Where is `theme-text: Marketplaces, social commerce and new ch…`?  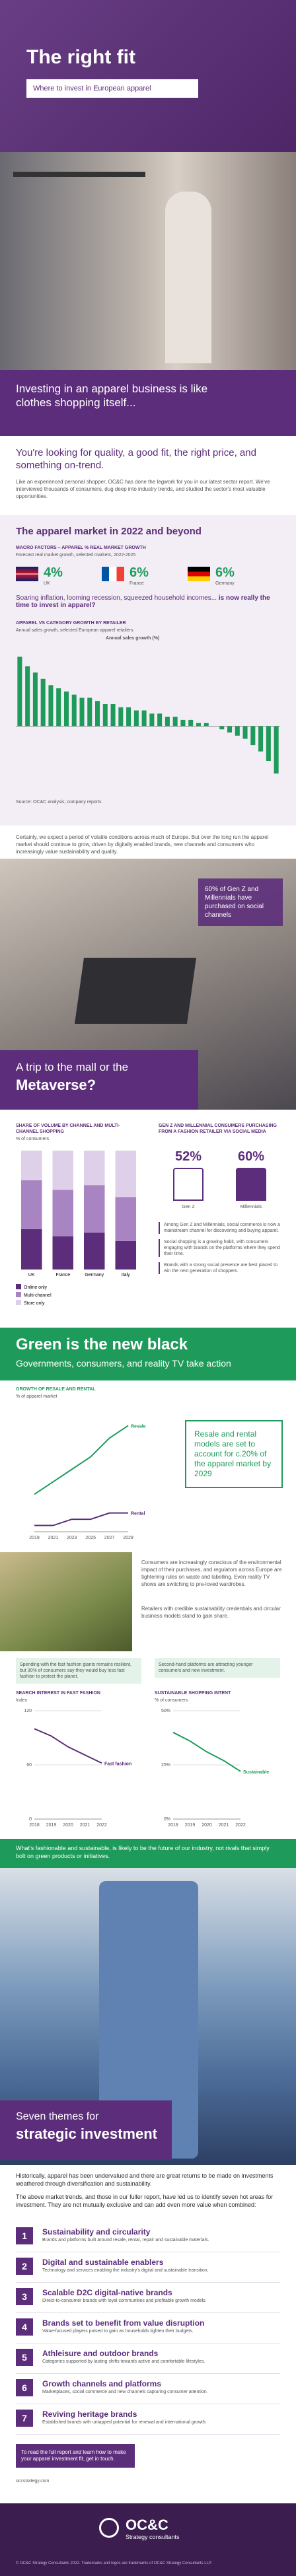
theme-text: Marketplaces, social commerce and new ch… is located at coordinates (125, 2392).